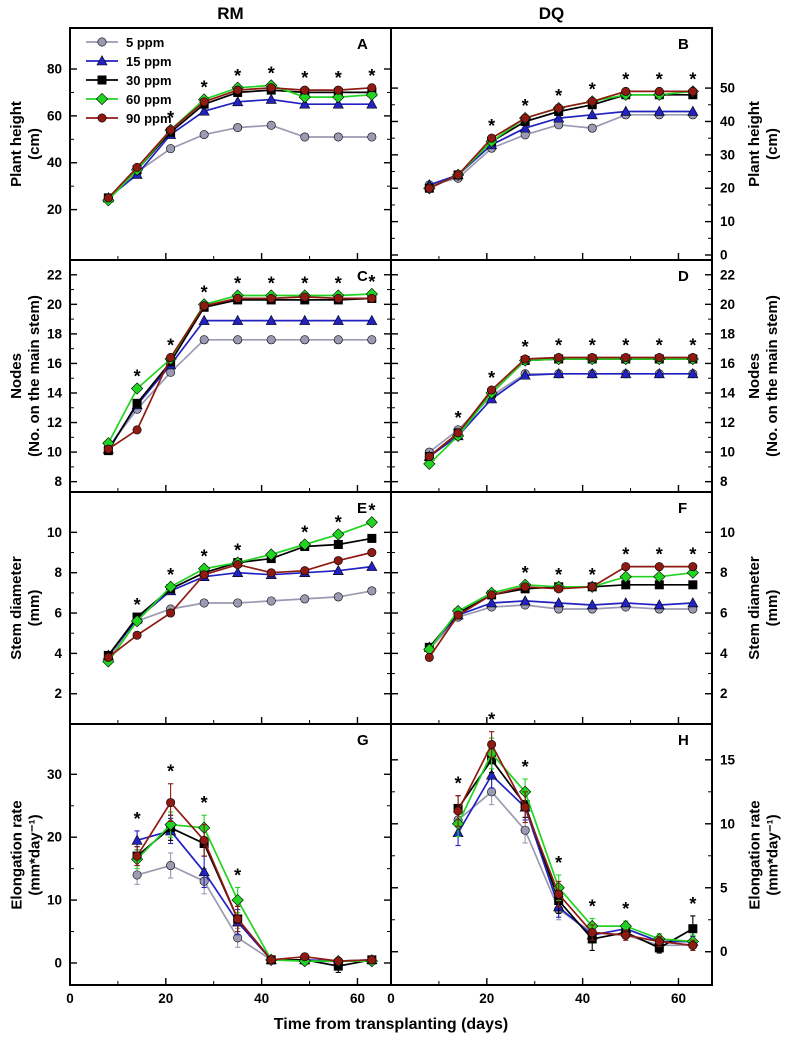 Image resolution: width=793 pixels, height=1046 pixels. Describe the element at coordinates (219, 864) in the screenshot. I see `panel-G: 0 10 20 30 0 20 40 60 * * * *` at that location.